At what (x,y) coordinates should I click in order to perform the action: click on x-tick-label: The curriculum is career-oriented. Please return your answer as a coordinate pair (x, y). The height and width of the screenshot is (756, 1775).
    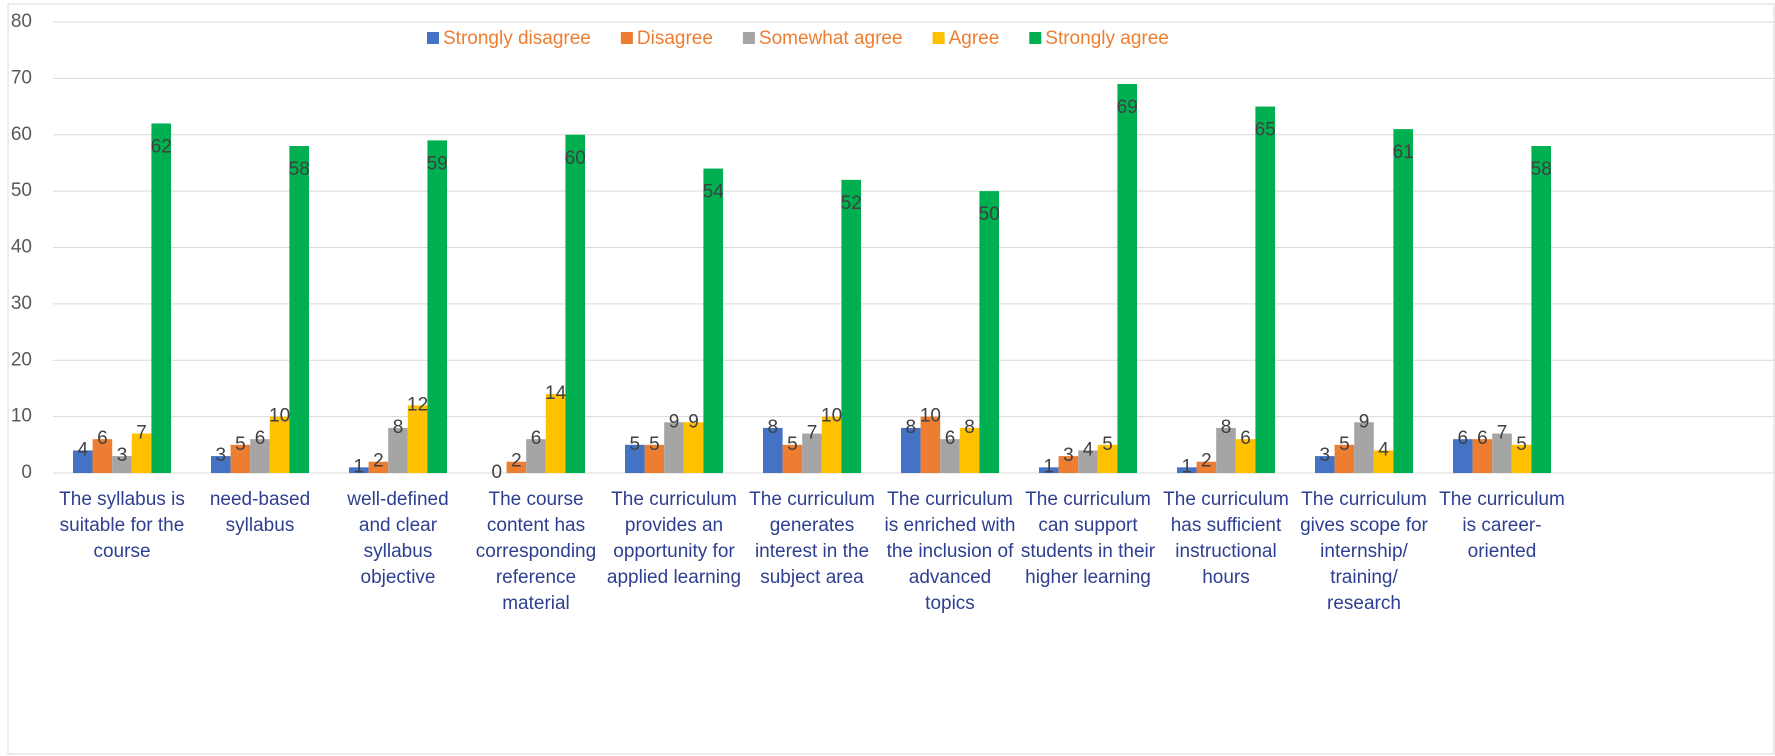
    Looking at the image, I should click on (1502, 525).